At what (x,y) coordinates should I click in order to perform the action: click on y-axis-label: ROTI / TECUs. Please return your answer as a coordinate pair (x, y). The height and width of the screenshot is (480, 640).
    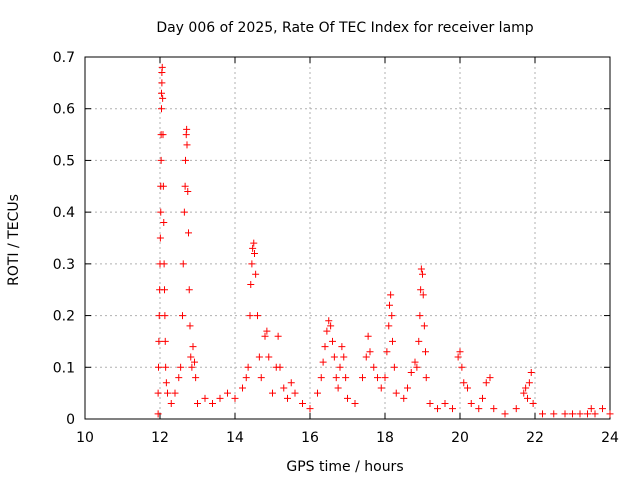
    Looking at the image, I should click on (14, 240).